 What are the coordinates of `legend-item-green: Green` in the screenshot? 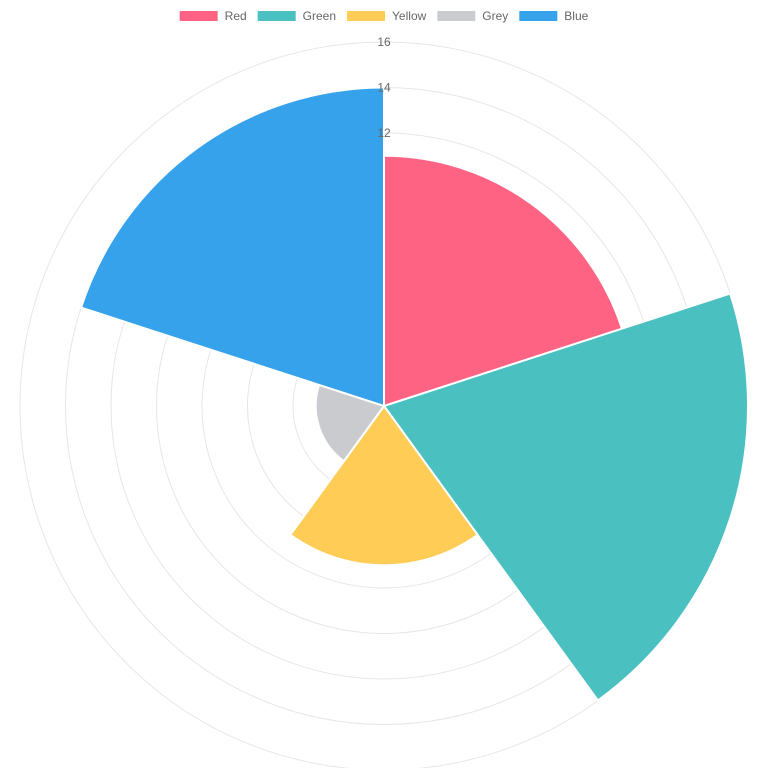 It's located at (296, 16).